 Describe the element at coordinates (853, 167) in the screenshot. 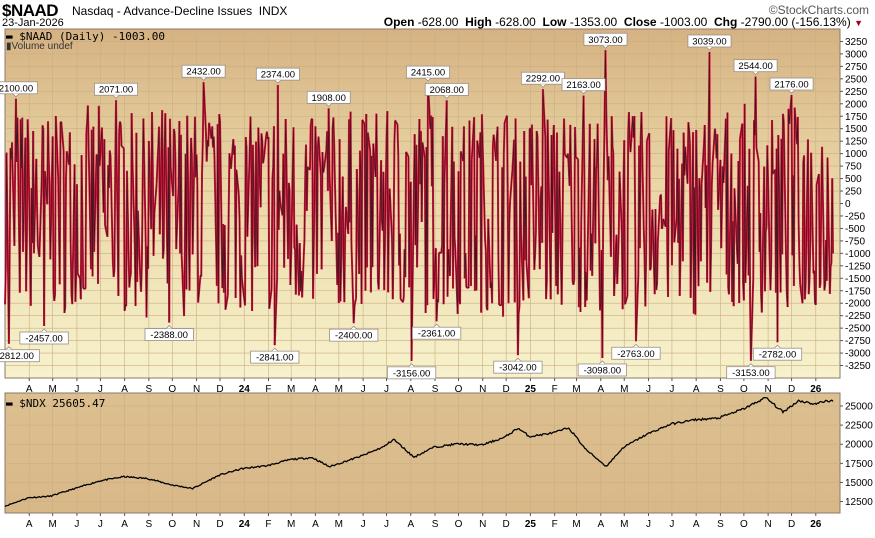

I see `y-tick-label: 750` at that location.